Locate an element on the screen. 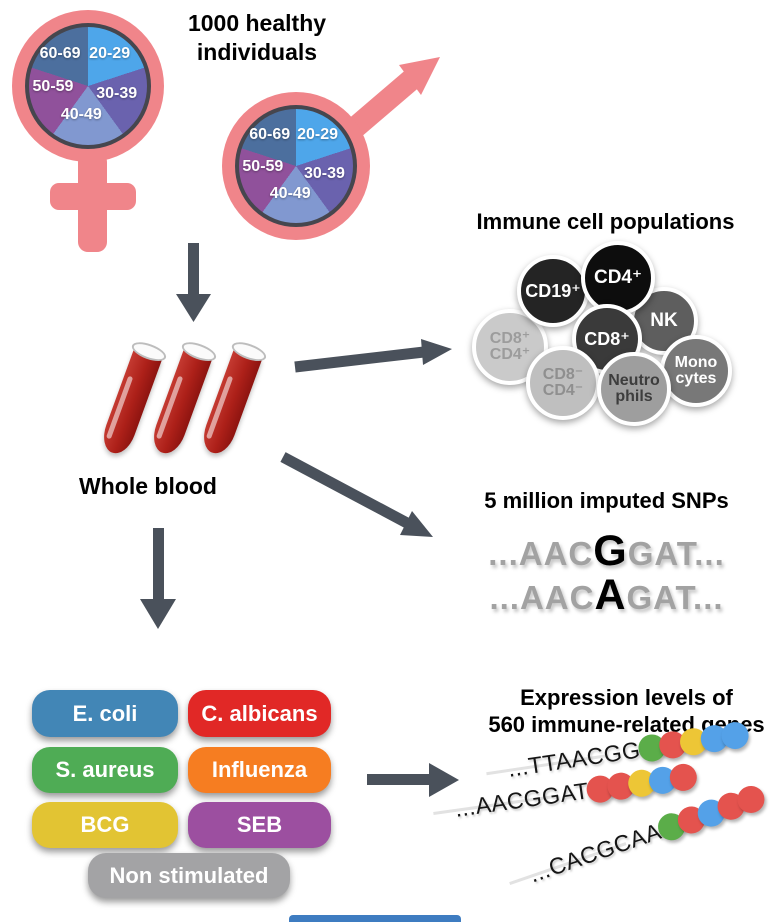 The width and height of the screenshot is (771, 922). cell-cd4: CD4⁺ is located at coordinates (618, 278).